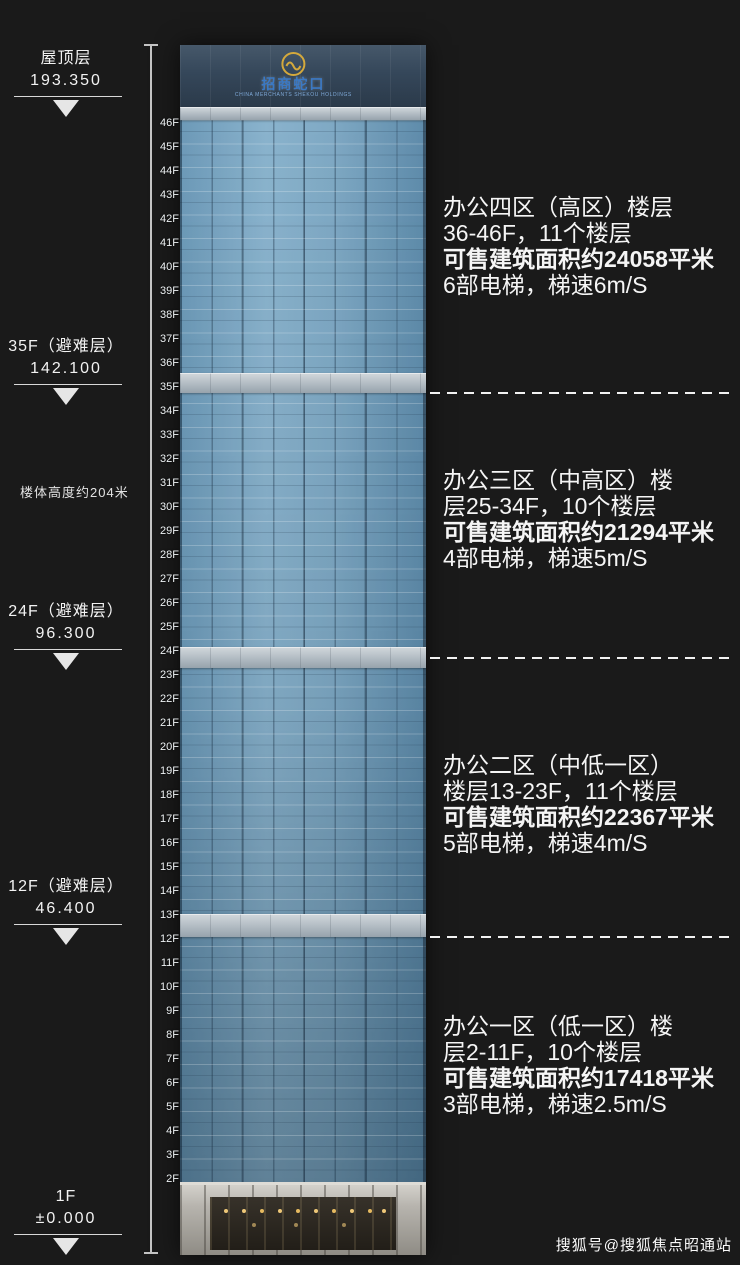  Describe the element at coordinates (542, 1052) in the screenshot. I see `zone-floors: 层2-11F，10个楼层` at that location.